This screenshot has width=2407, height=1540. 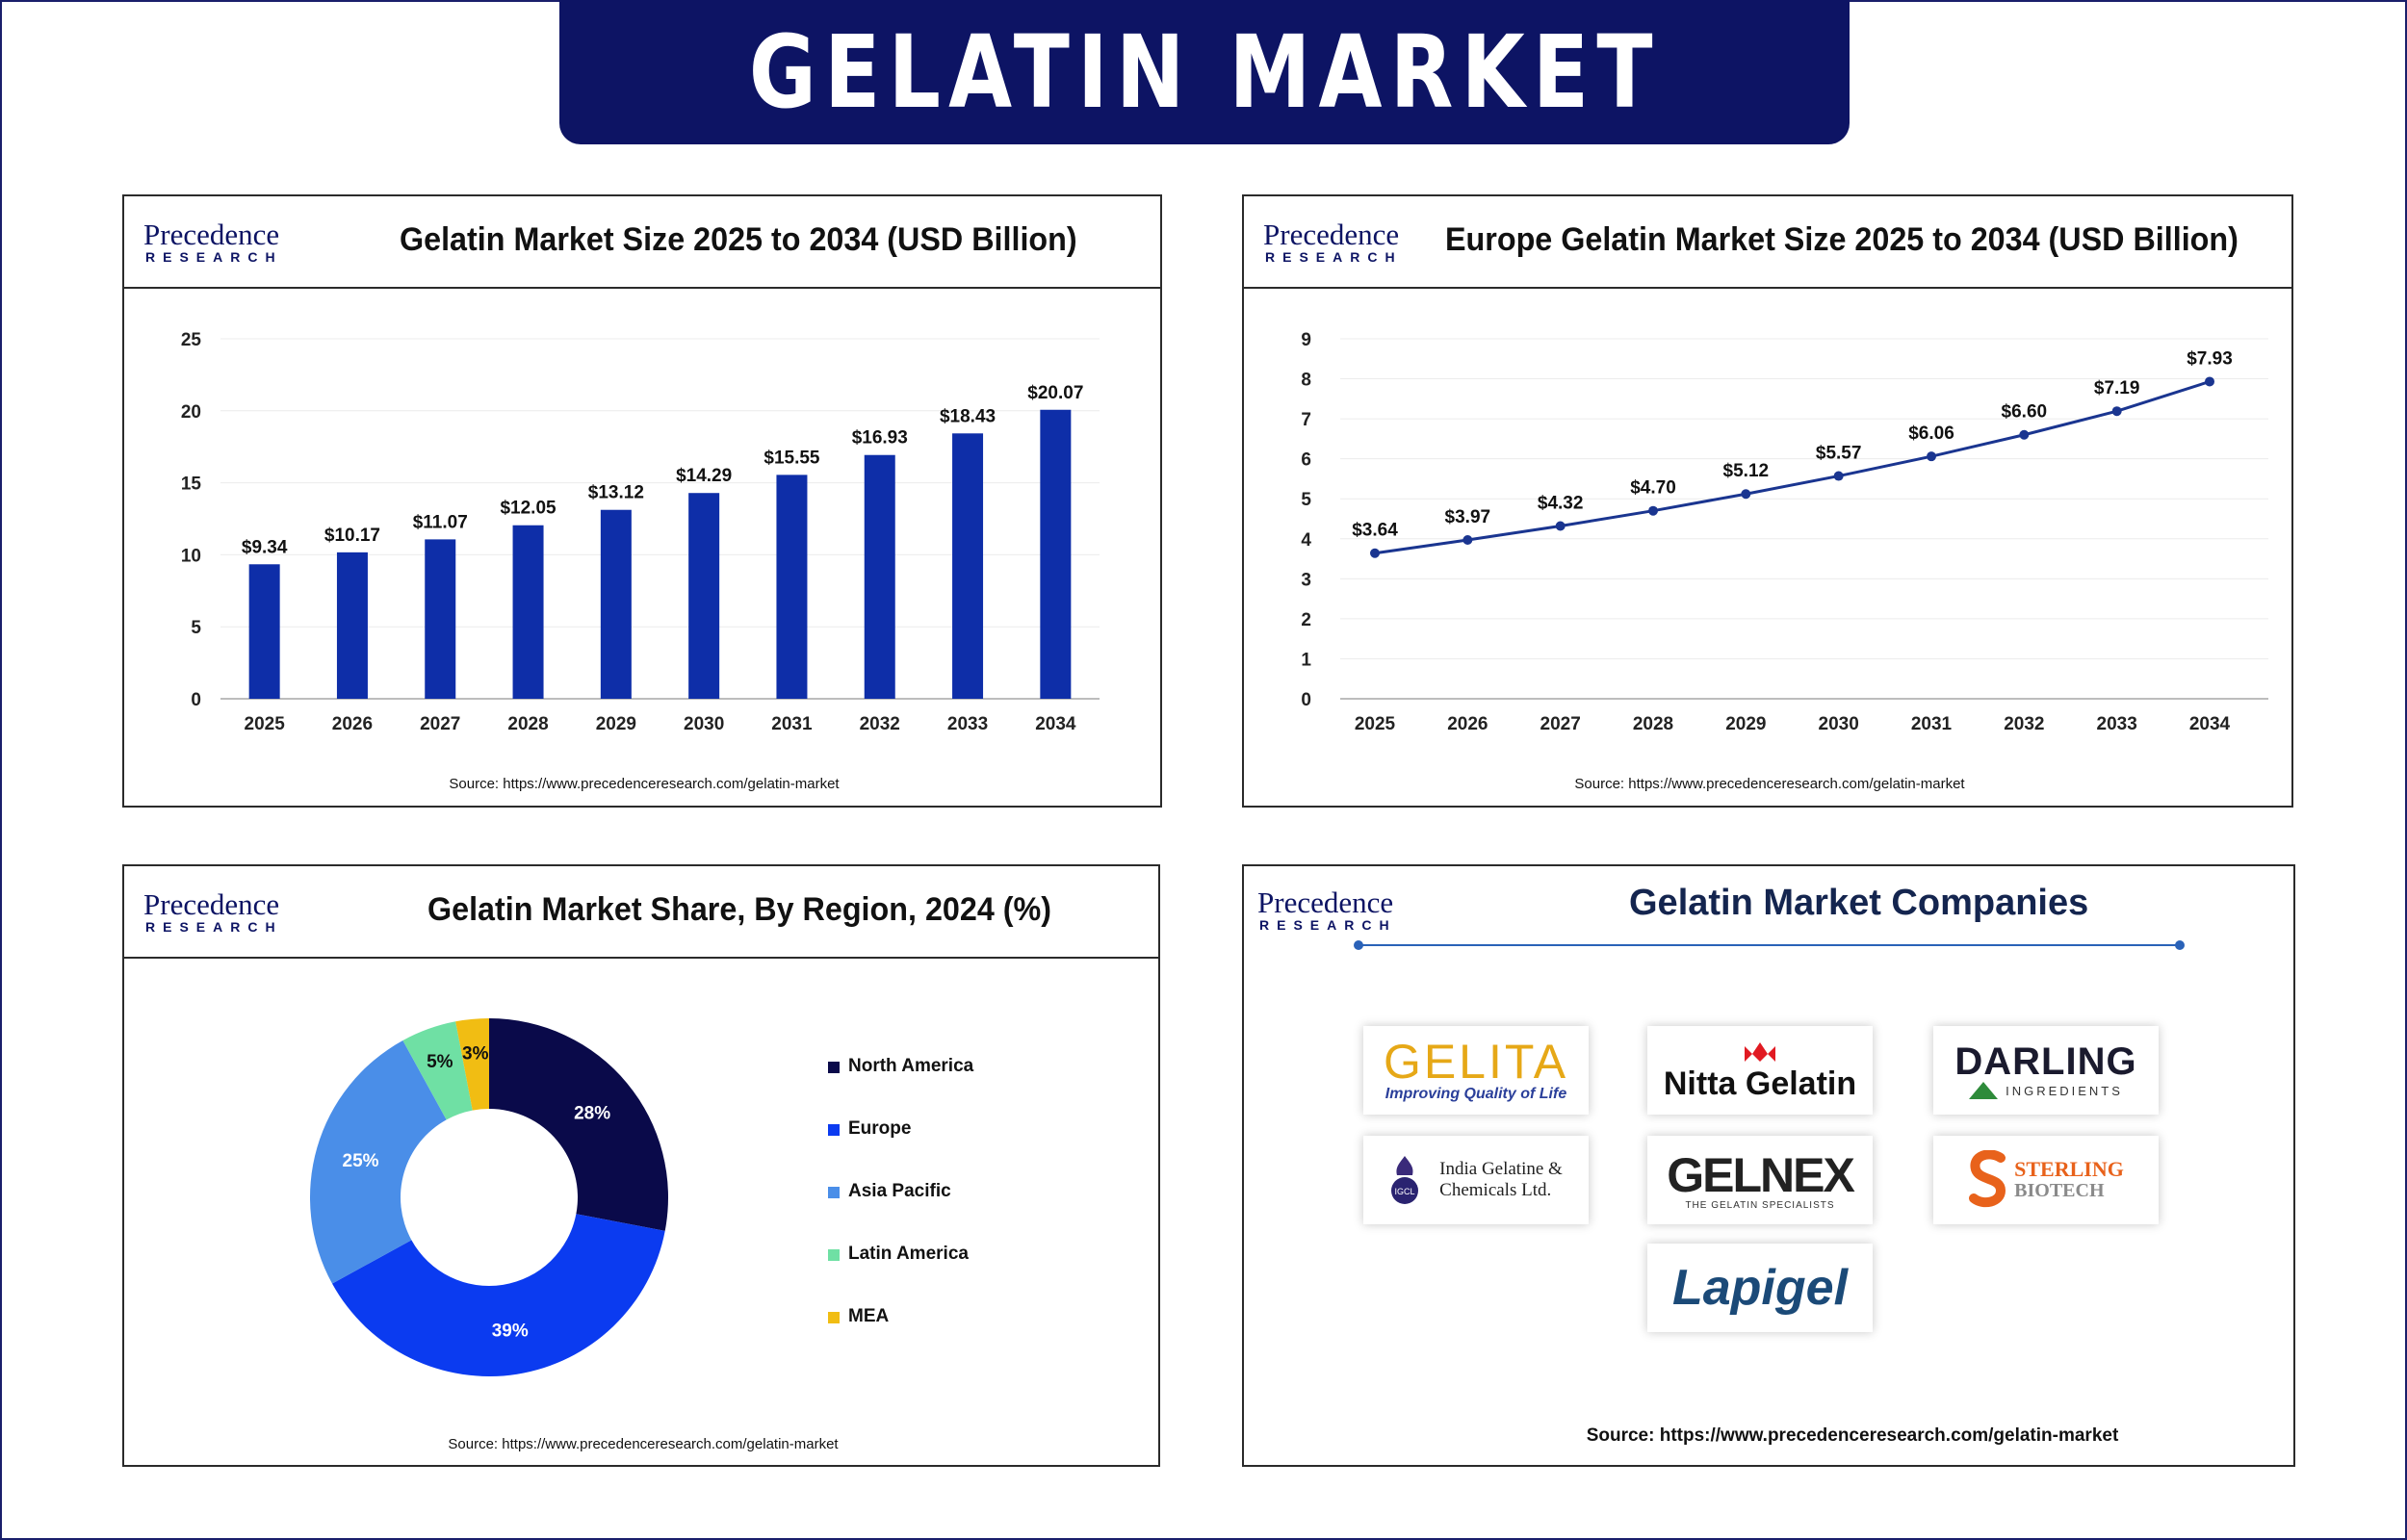 I want to click on legend-item-asia-pacific: Asia Pacific, so click(x=900, y=1212).